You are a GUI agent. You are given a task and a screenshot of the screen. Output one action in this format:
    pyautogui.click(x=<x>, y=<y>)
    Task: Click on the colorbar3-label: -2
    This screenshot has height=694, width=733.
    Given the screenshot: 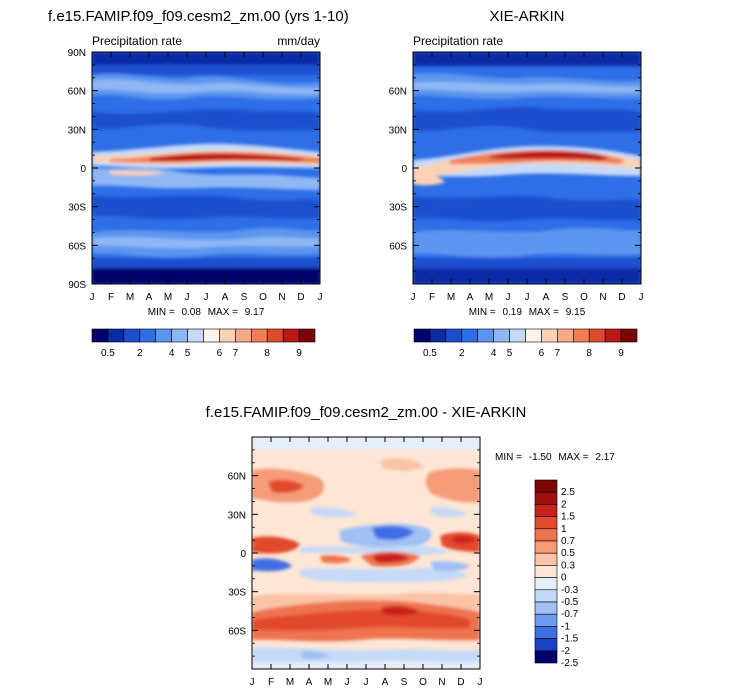 What is the action you would take?
    pyautogui.click(x=565, y=651)
    